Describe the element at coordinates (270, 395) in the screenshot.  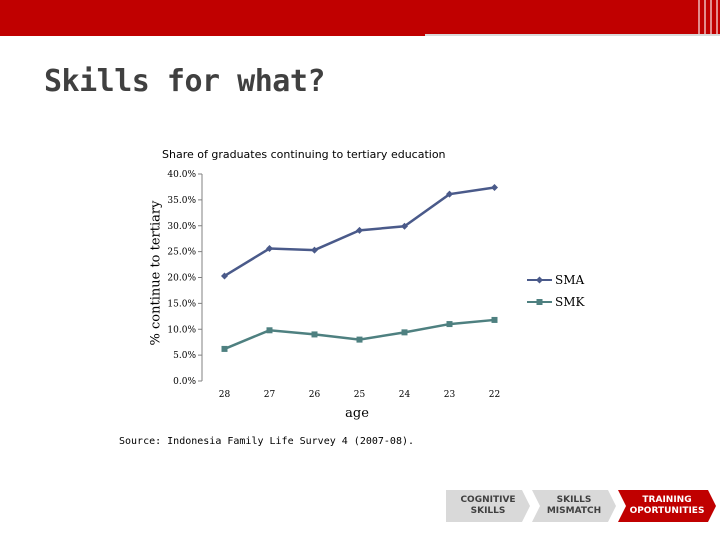
I see `x-tick-label: 27` at that location.